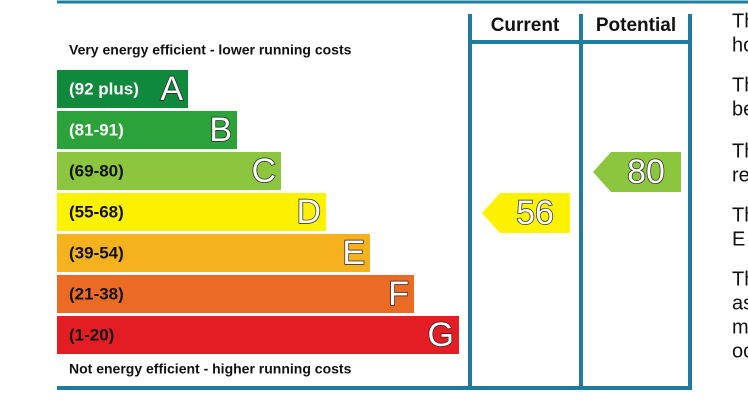 This screenshot has height=406, width=748. What do you see at coordinates (740, 327) in the screenshot?
I see `side-text: m` at bounding box center [740, 327].